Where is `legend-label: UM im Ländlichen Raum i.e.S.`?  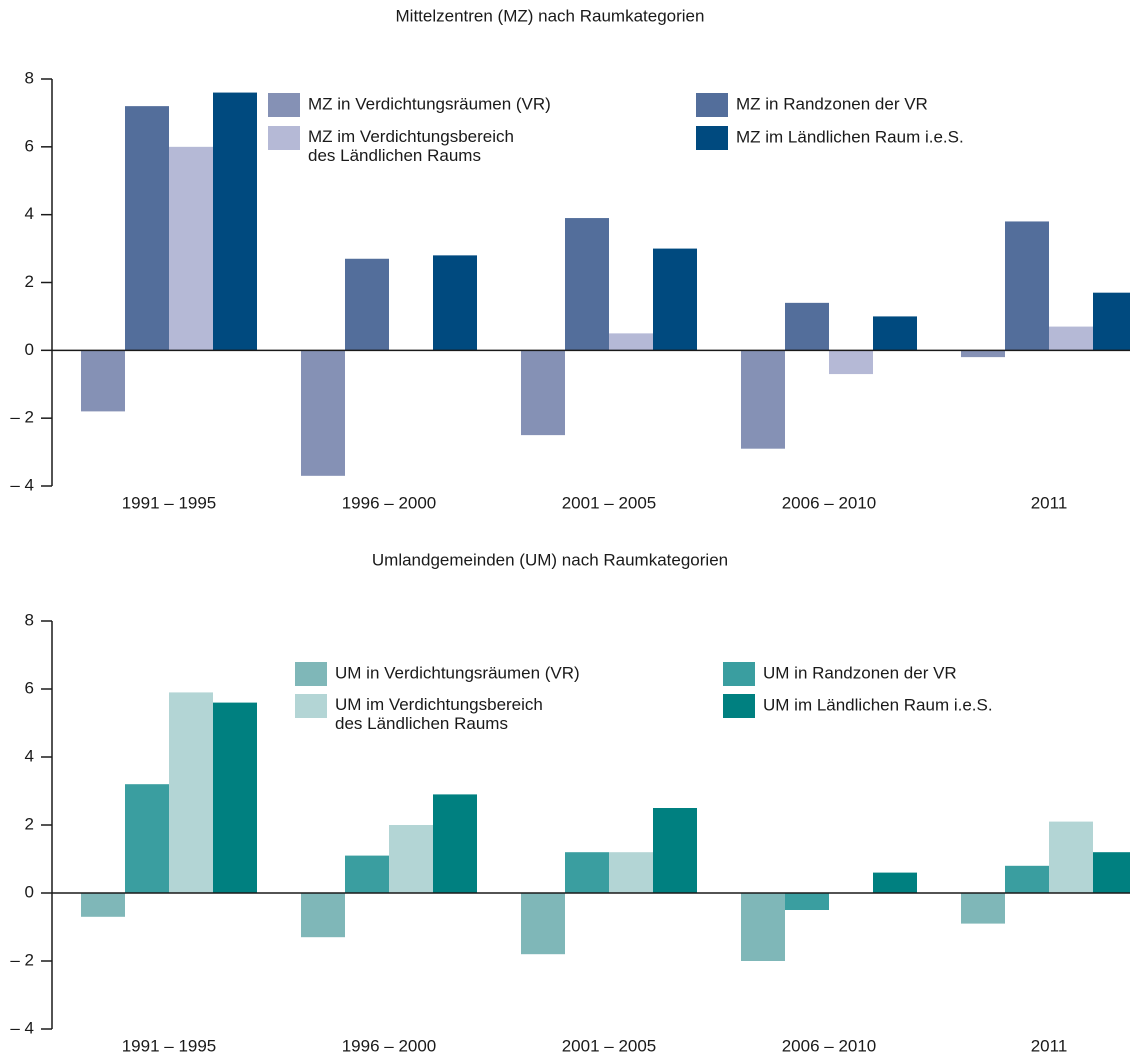 legend-label: UM im Ländlichen Raum i.e.S. is located at coordinates (878, 704).